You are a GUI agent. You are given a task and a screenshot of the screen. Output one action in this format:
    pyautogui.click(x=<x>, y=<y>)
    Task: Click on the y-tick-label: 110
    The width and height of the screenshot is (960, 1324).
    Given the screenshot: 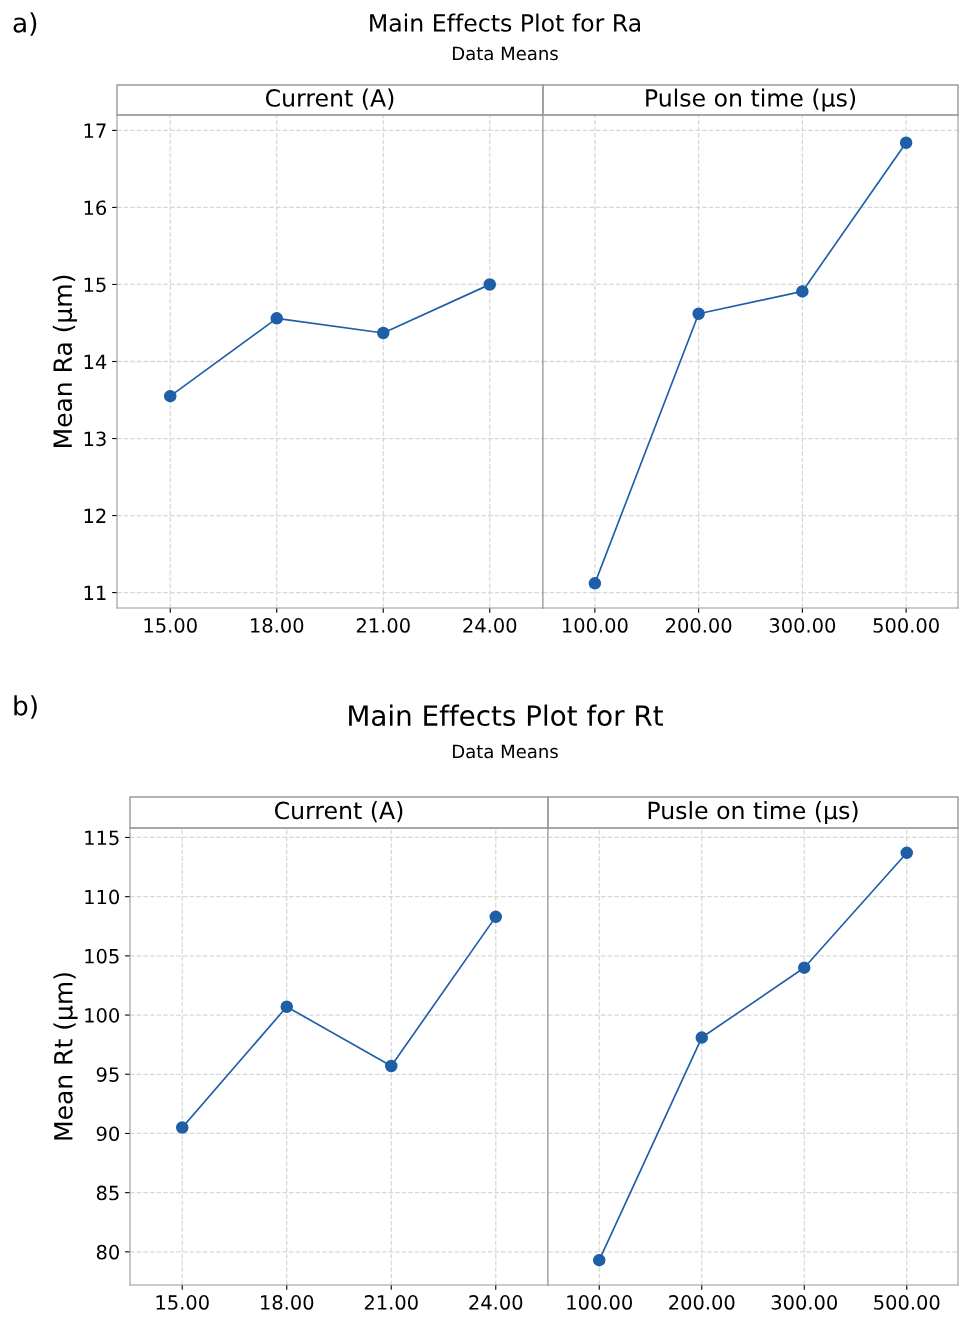 What is the action you would take?
    pyautogui.click(x=102, y=897)
    